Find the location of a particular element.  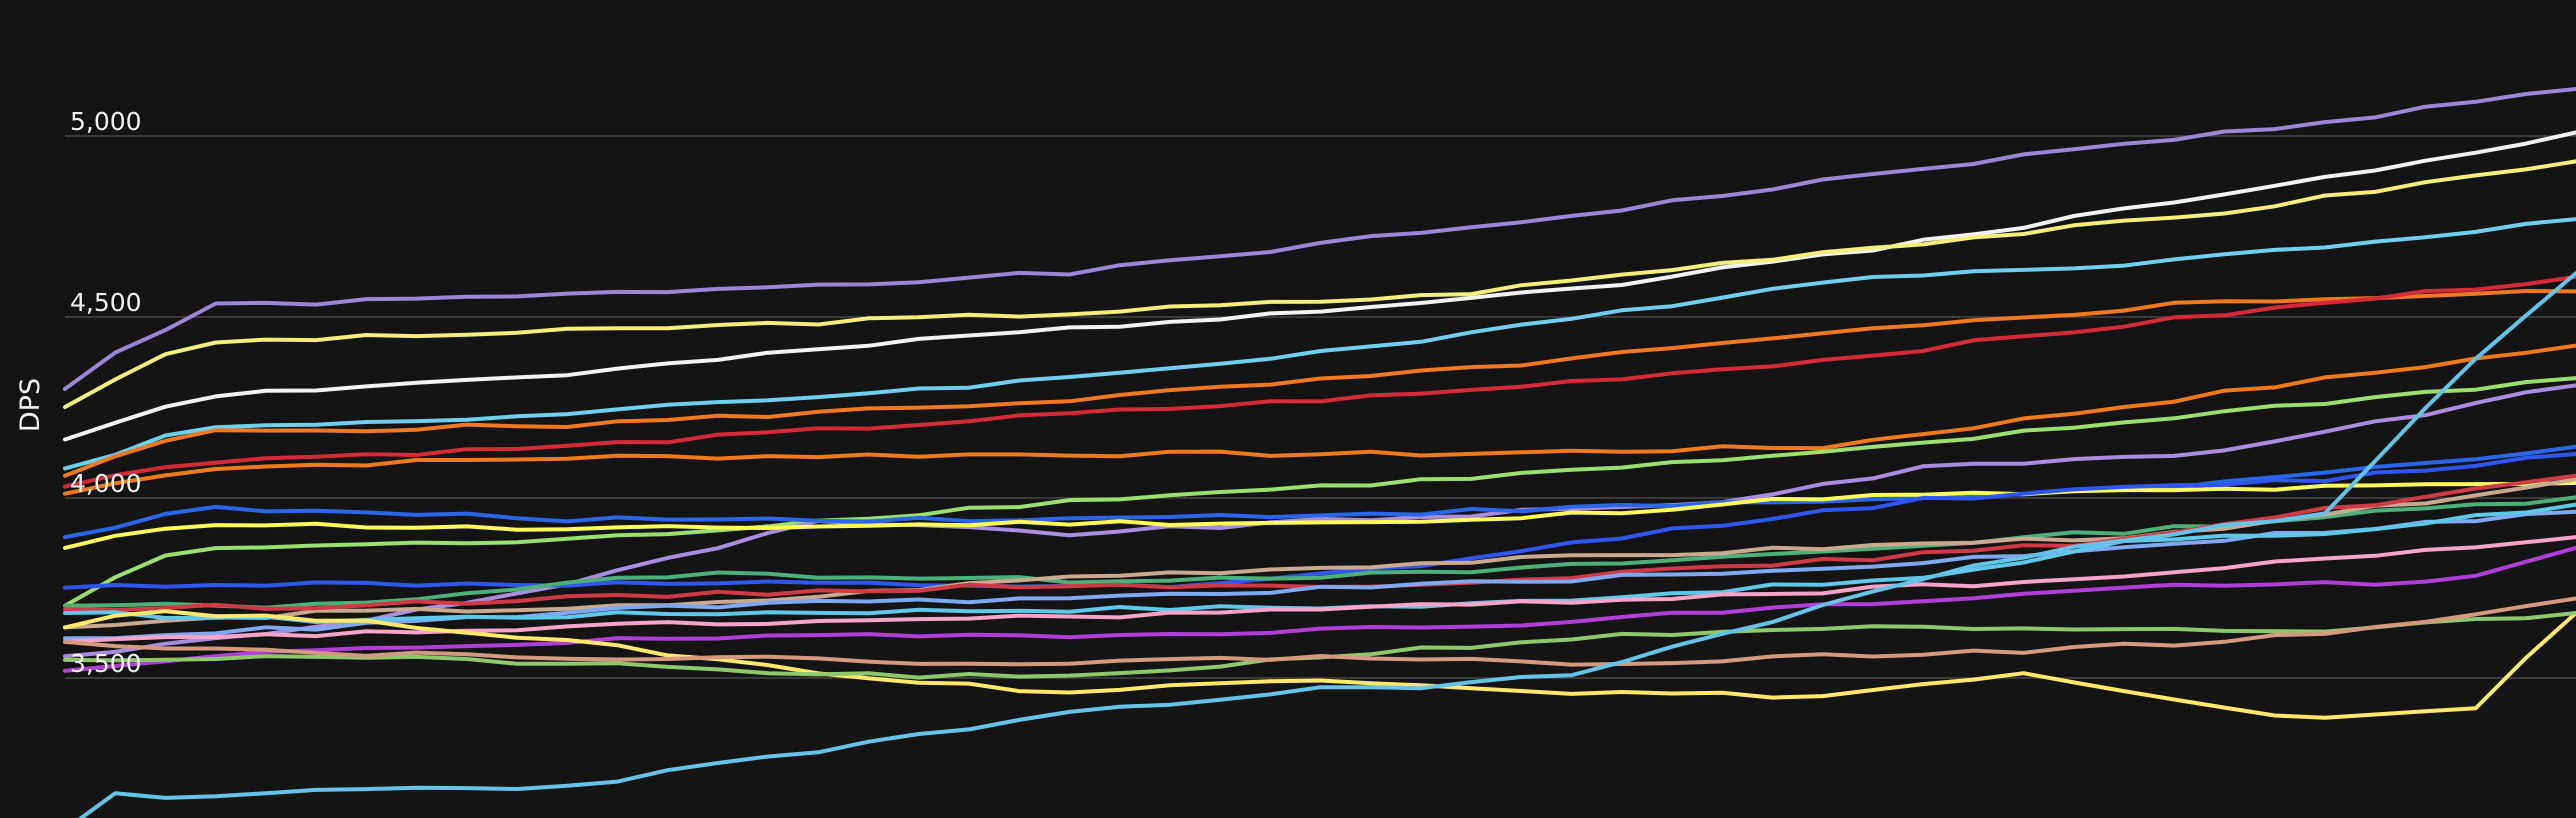

y-tick-4500: 4,500 is located at coordinates (106, 302).